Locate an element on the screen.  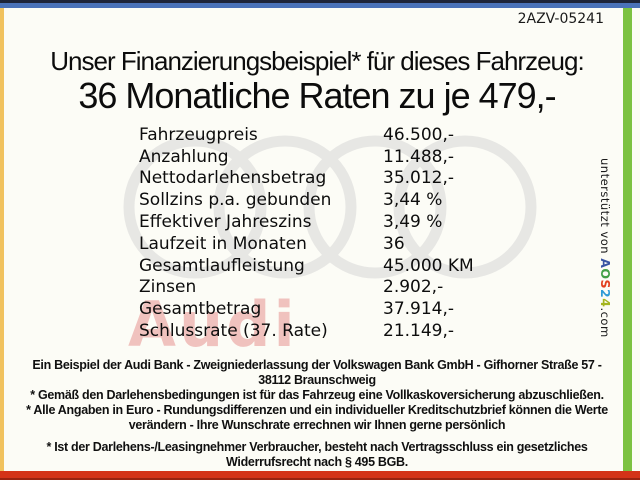
brand-letter: O is located at coordinates (605, 274).